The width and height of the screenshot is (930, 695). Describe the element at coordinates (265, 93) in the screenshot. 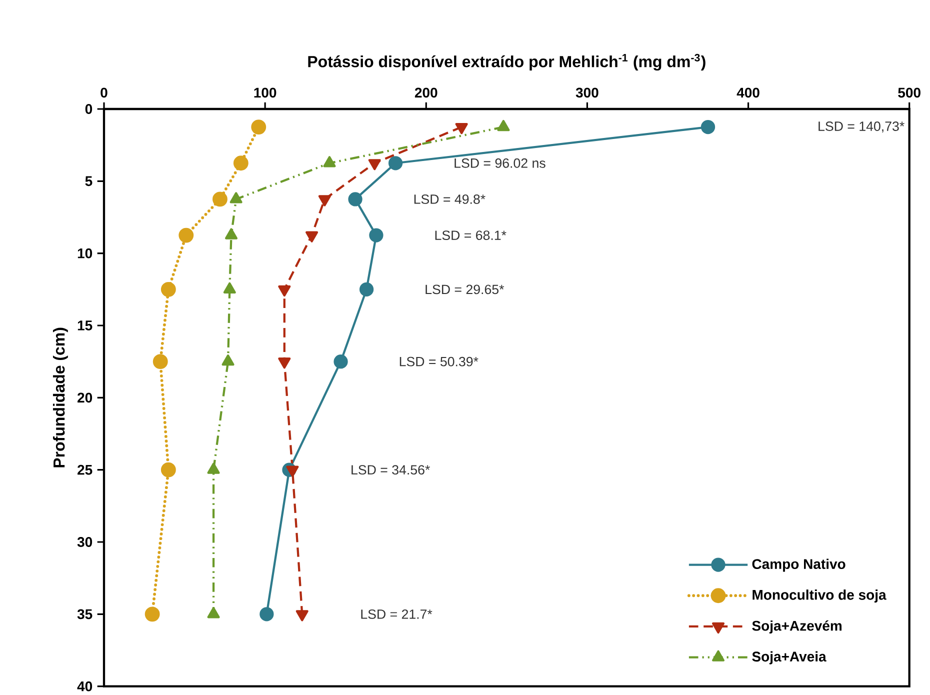

I see `x-tick-label: 100` at that location.